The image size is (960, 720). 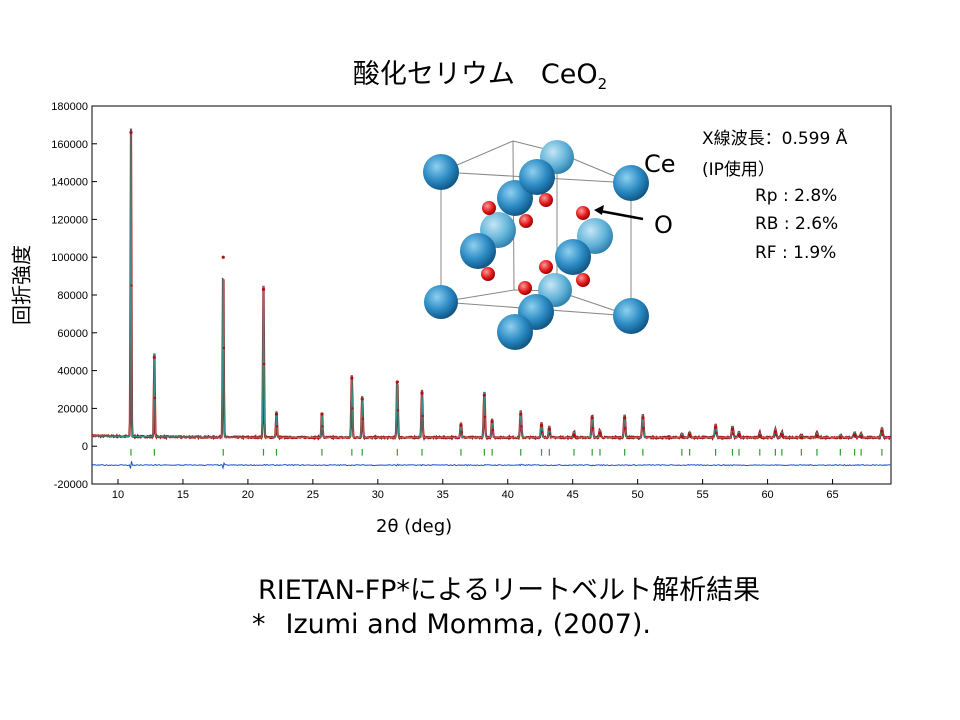 What do you see at coordinates (775, 139) in the screenshot?
I see `wavelength-text: X線波長：0.599 Å` at bounding box center [775, 139].